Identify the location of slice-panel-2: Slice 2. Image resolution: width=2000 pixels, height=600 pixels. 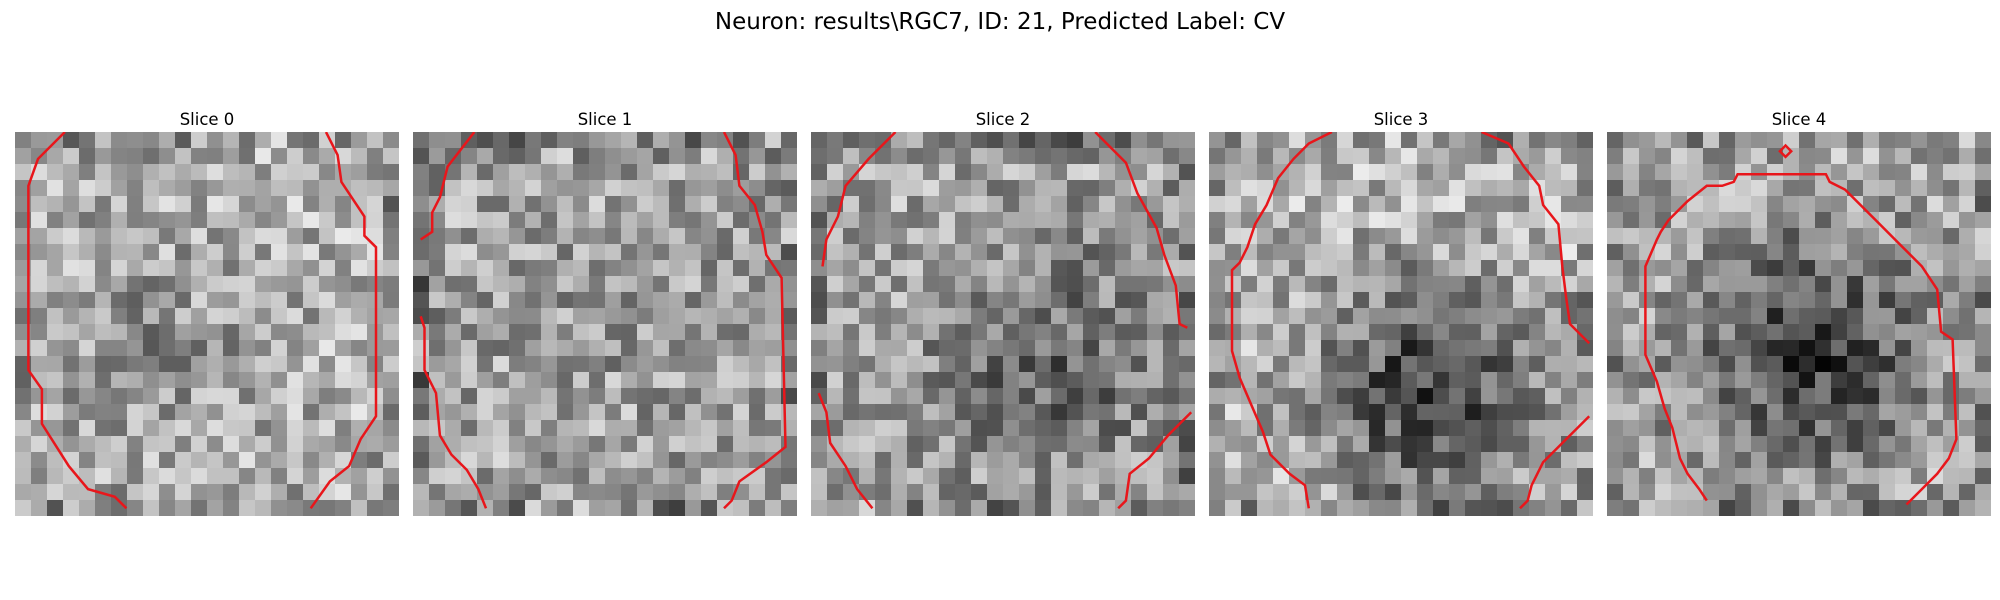
(1003, 312).